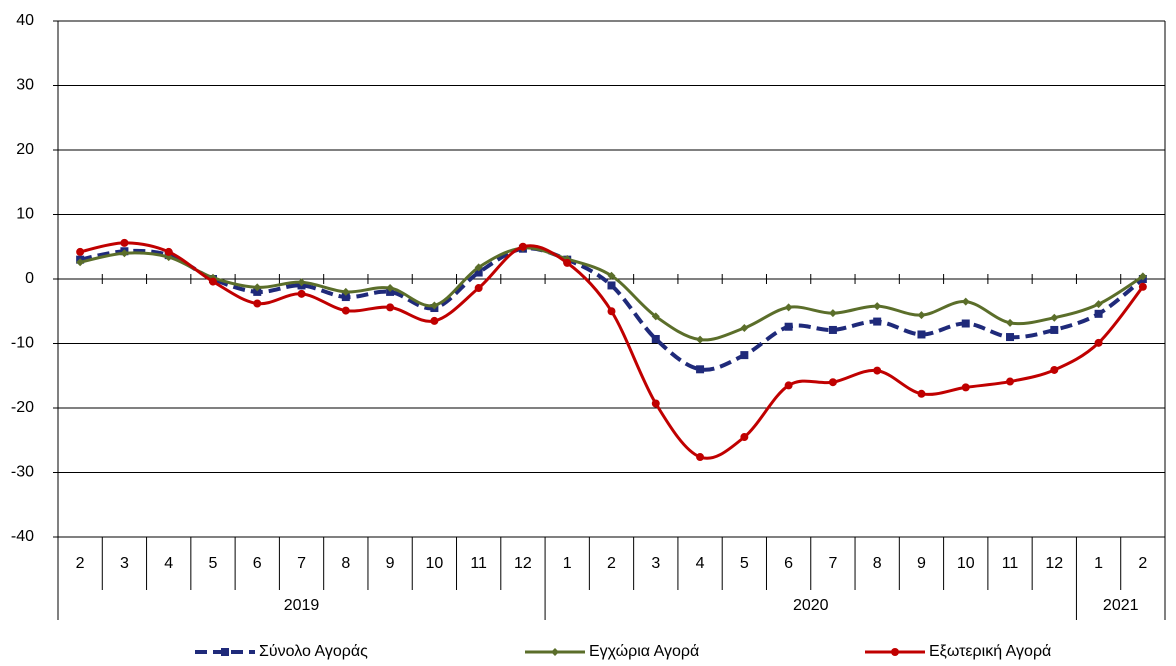 The width and height of the screenshot is (1176, 666). I want to click on y-tick-label: -40, so click(22, 536).